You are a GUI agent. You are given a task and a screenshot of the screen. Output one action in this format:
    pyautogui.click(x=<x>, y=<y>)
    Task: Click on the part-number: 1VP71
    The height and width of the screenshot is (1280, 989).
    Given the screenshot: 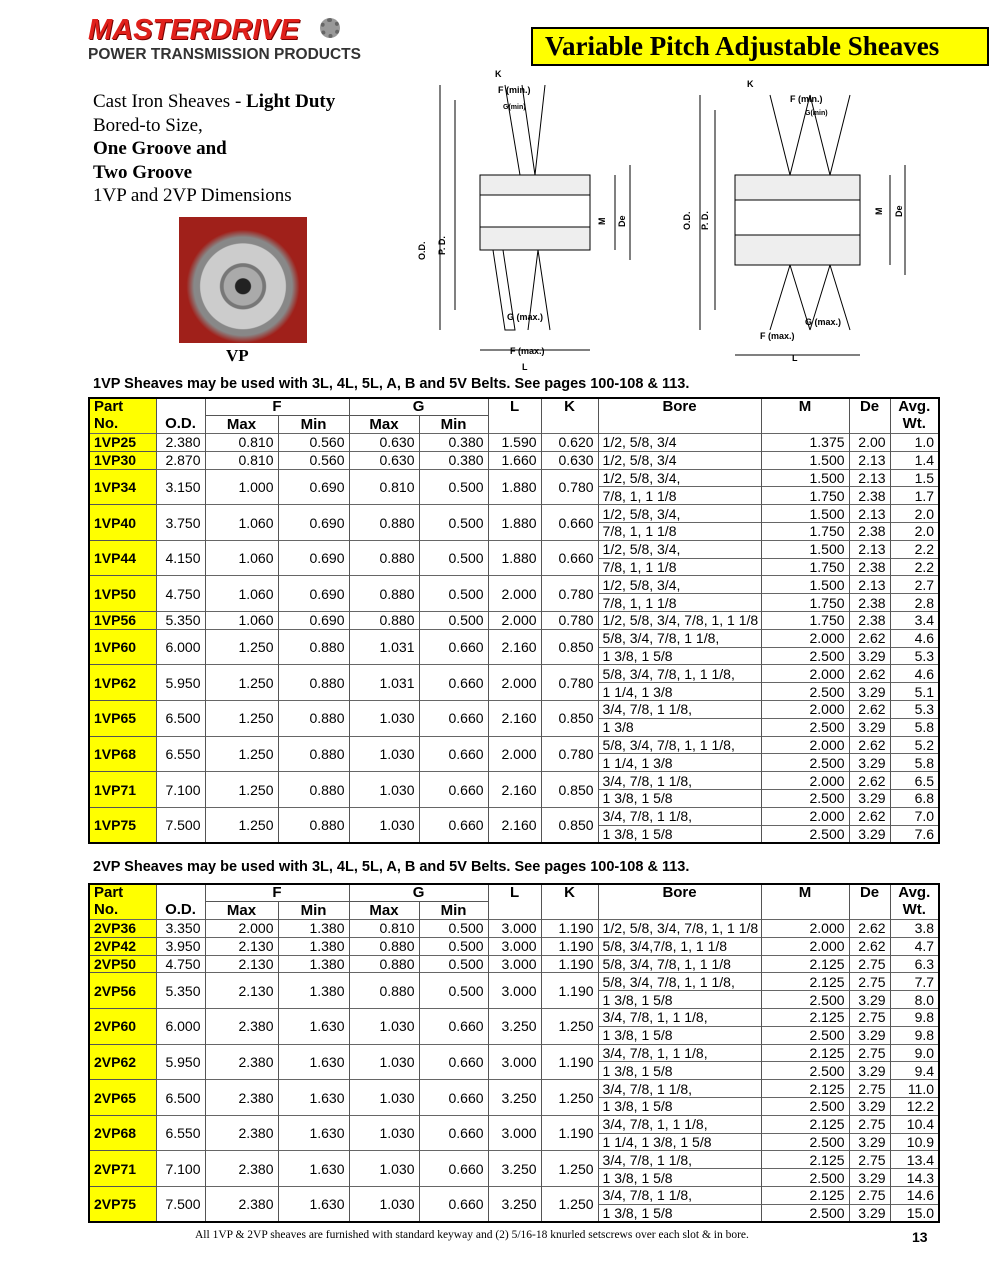 What is the action you would take?
    pyautogui.click(x=122, y=789)
    